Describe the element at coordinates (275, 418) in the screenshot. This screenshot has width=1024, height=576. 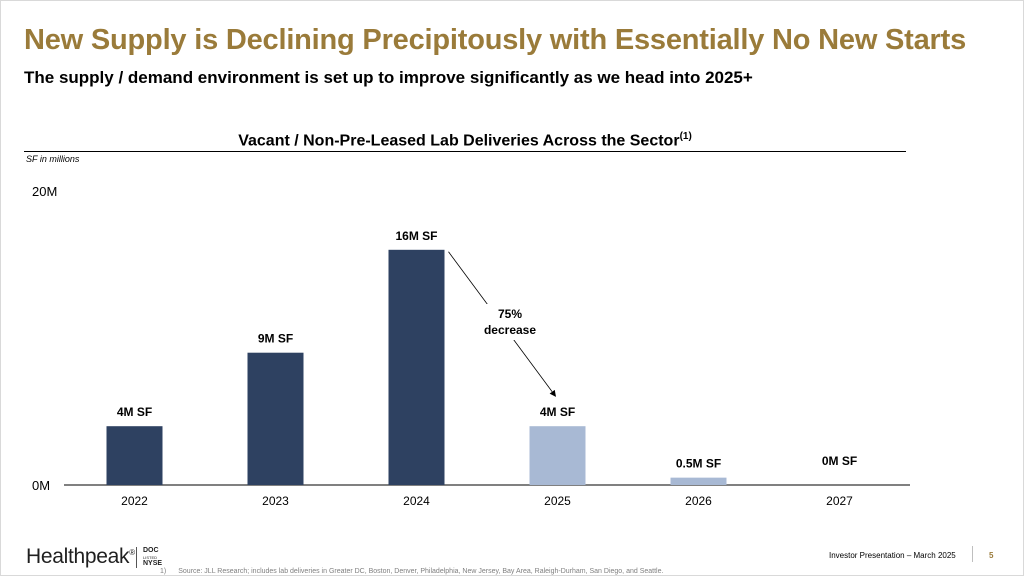
I see `bar-2023` at that location.